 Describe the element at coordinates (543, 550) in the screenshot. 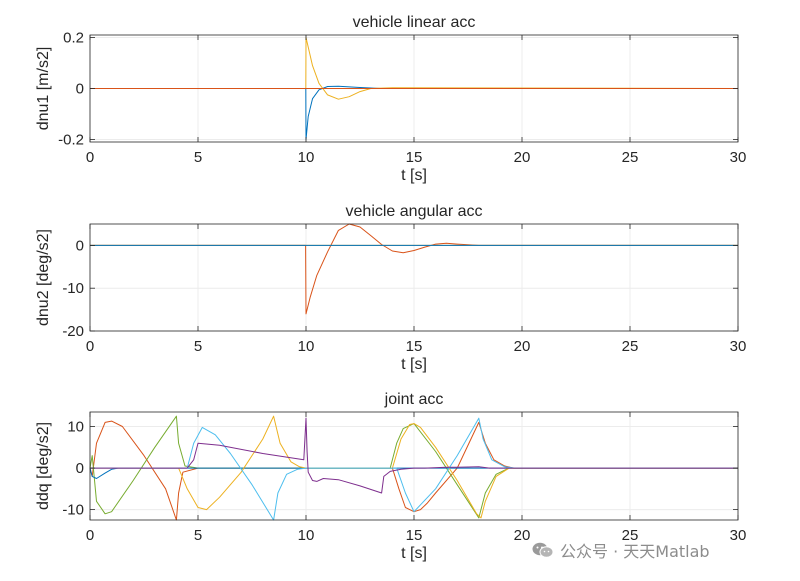

I see `wechat-icon` at that location.